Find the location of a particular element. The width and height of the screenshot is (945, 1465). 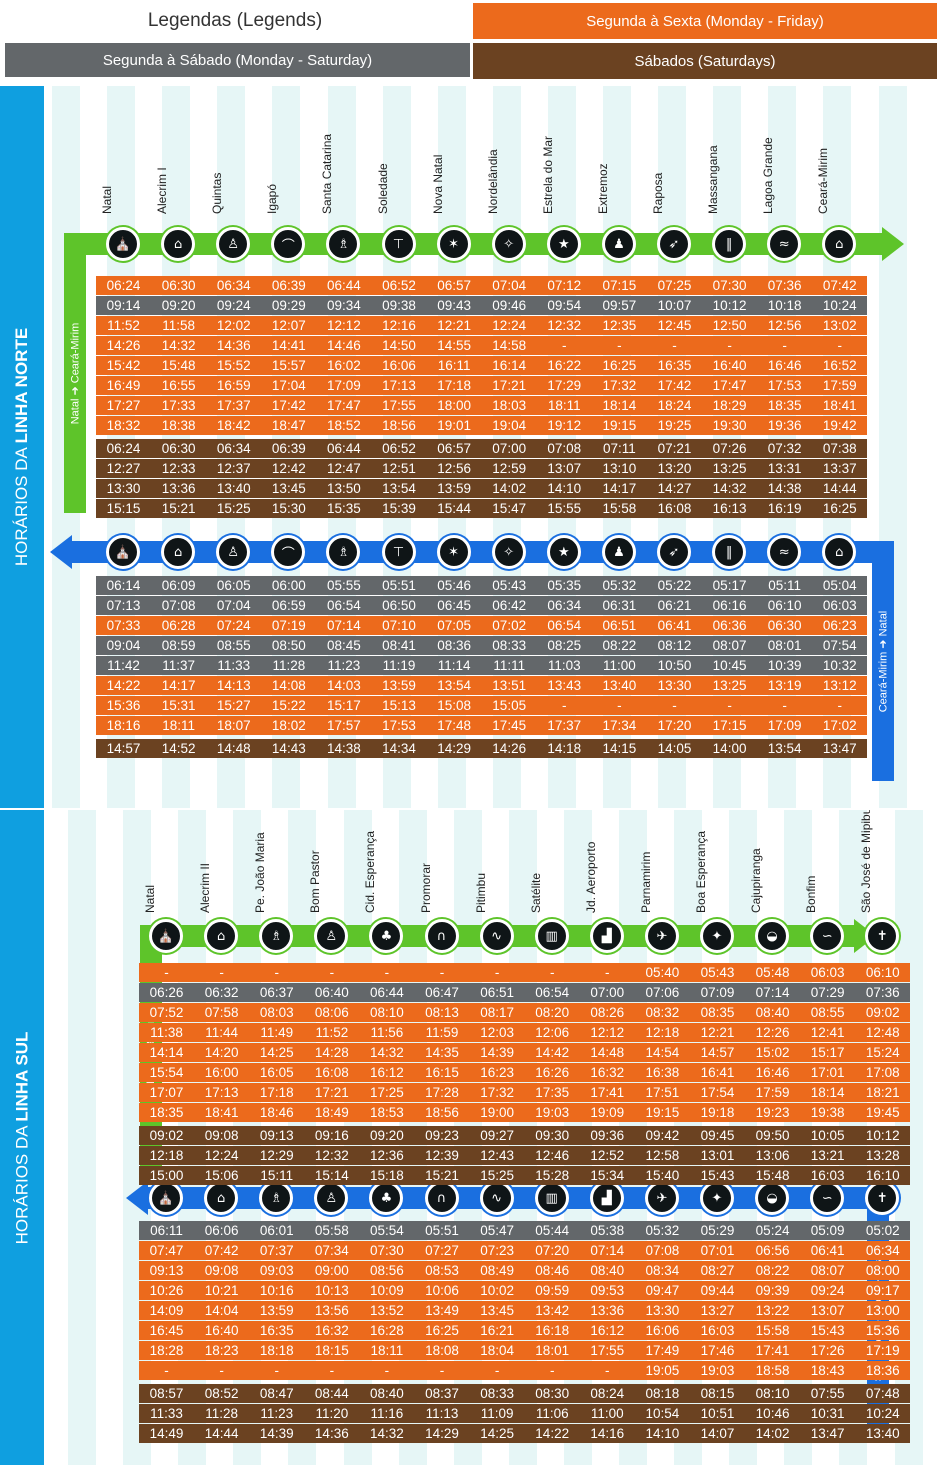

time-cell: 16:40 is located at coordinates (730, 365).